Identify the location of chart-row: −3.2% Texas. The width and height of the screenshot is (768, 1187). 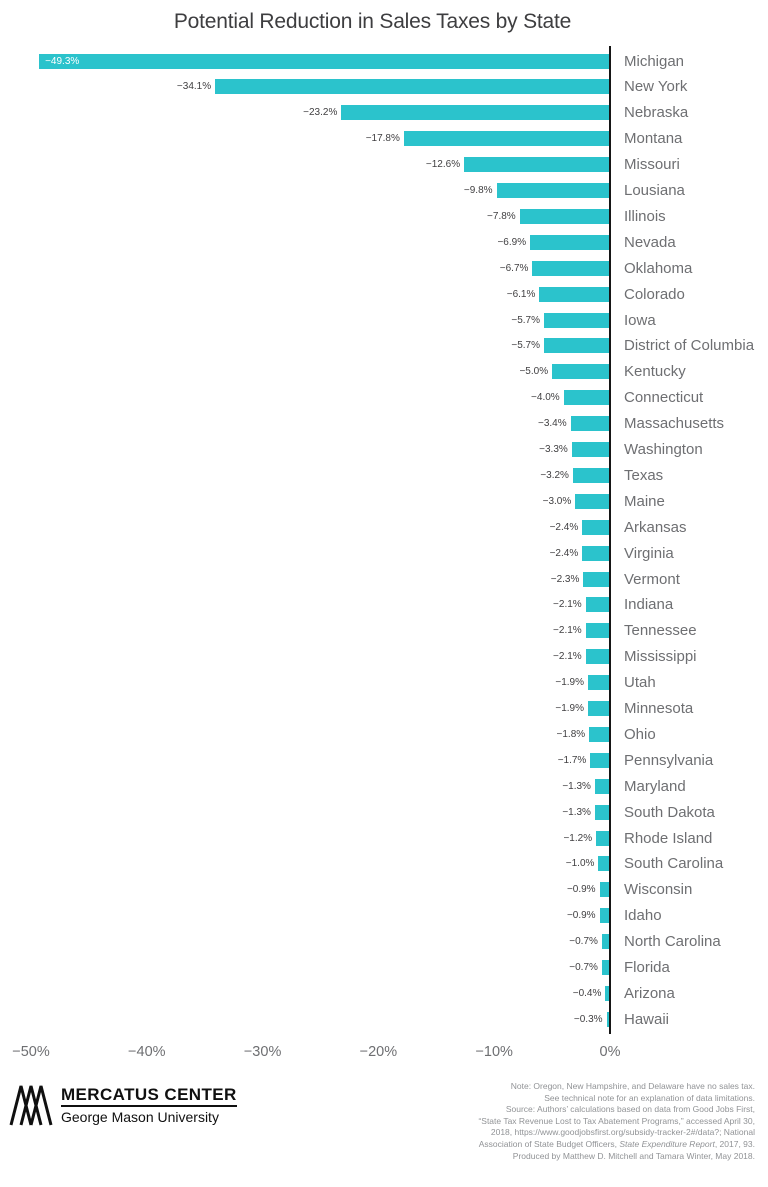
(384, 475).